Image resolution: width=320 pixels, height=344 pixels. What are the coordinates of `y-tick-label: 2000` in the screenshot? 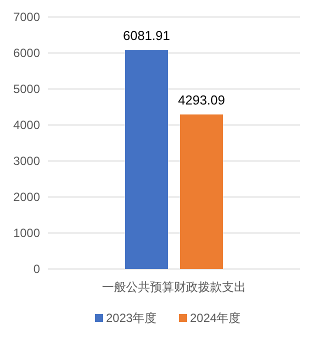 It's located at (26, 197).